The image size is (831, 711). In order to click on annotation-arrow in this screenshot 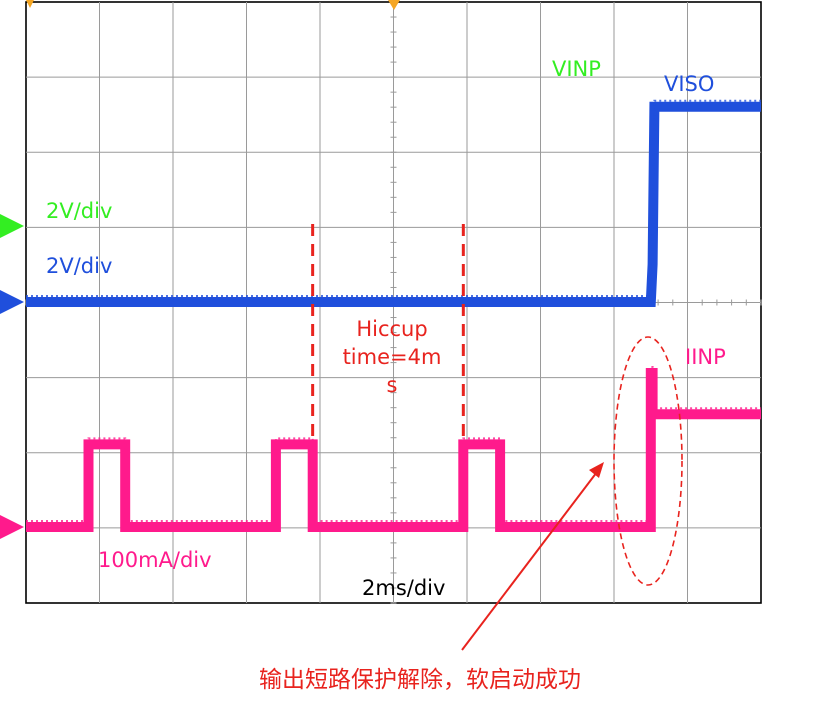, I will do `click(531, 559)`.